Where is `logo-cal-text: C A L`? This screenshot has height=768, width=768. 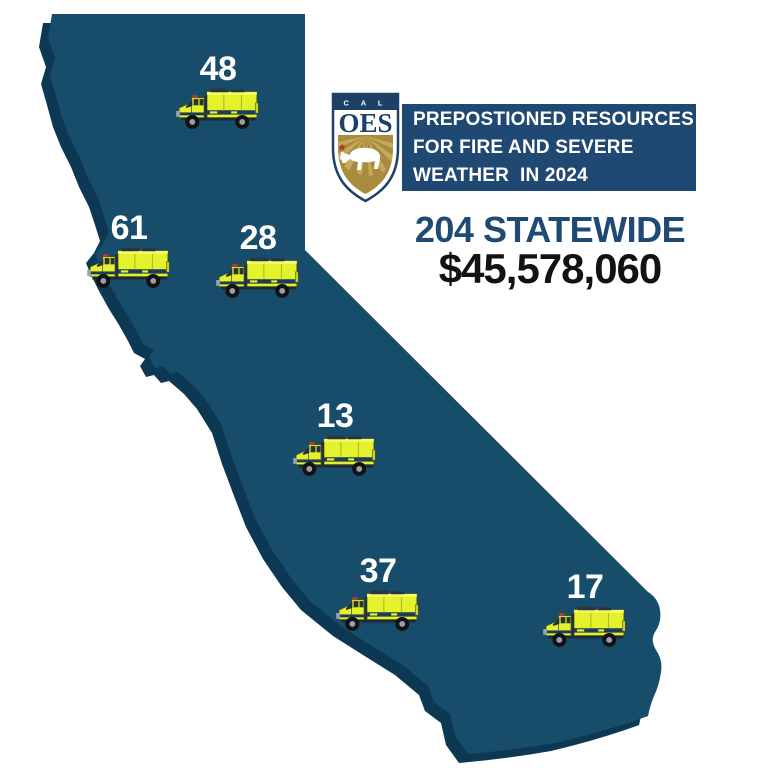 logo-cal-text: C A L is located at coordinates (365, 103).